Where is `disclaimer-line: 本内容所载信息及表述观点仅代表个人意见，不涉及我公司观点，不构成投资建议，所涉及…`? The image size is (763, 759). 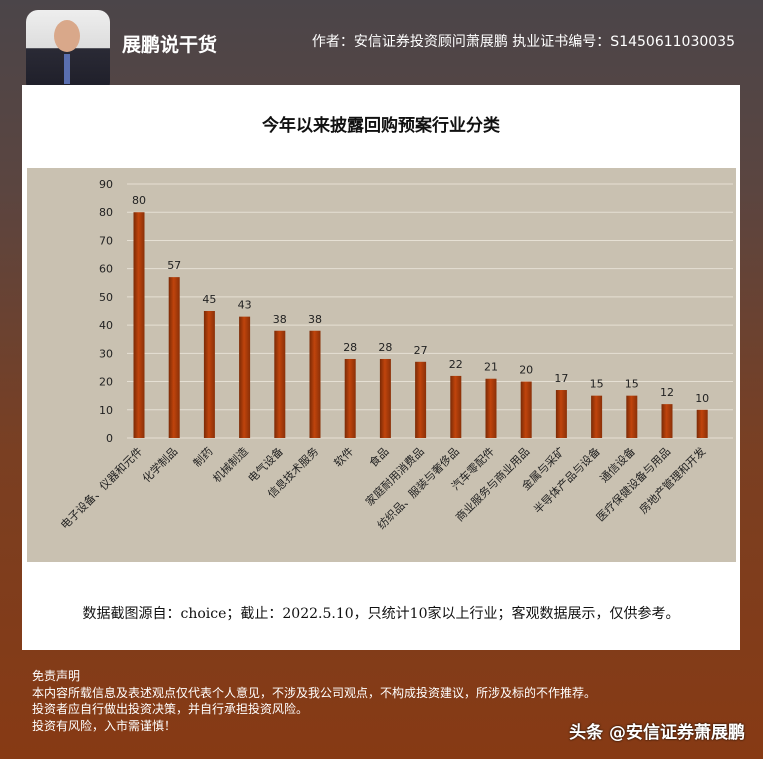
disclaimer-line: 本内容所载信息及表述观点仅代表个人意见，不涉及我公司观点，不构成投资建议，所涉及… is located at coordinates (314, 692).